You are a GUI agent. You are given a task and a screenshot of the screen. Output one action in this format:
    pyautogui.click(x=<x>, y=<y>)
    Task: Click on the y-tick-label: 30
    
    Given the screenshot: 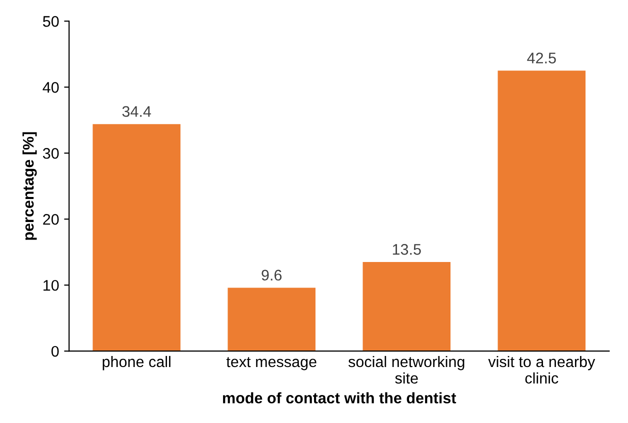 What is the action you would take?
    pyautogui.click(x=50, y=153)
    